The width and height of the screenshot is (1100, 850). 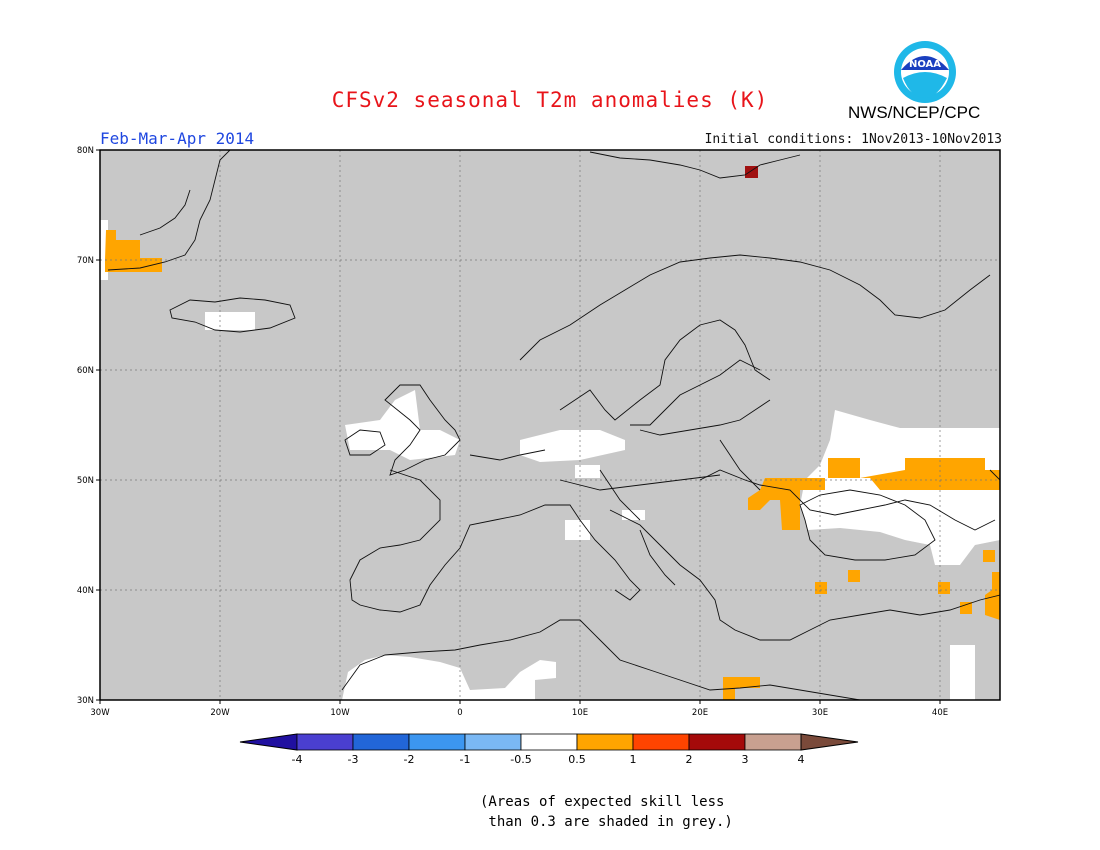 What do you see at coordinates (402, 425) in the screenshot?
I see `white-ireland-uk` at bounding box center [402, 425].